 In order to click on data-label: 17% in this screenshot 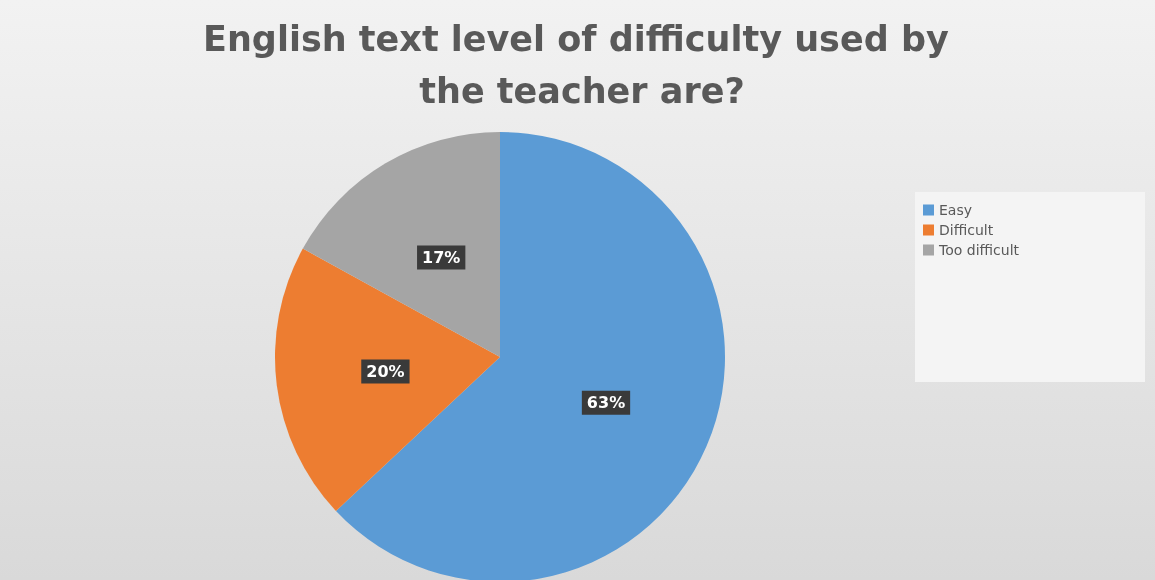, I will do `click(441, 258)`.